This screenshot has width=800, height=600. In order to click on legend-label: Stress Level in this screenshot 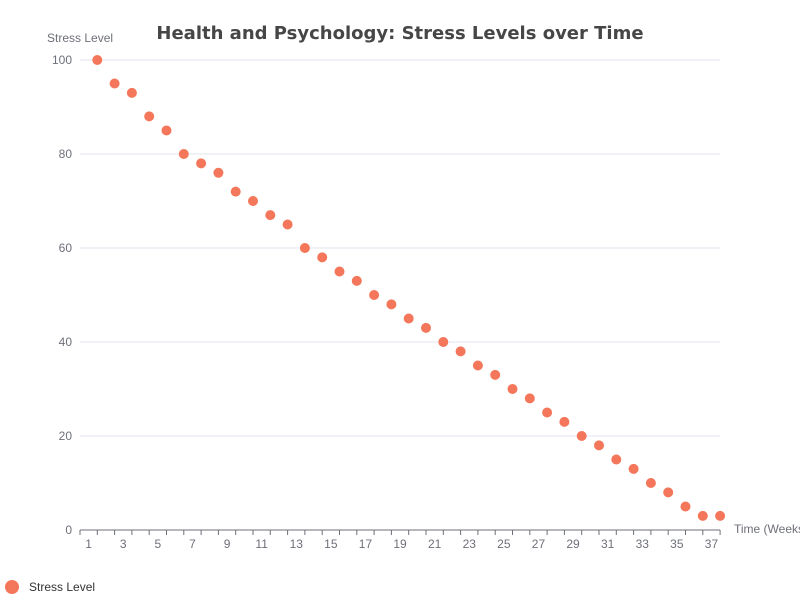, I will do `click(62, 587)`.